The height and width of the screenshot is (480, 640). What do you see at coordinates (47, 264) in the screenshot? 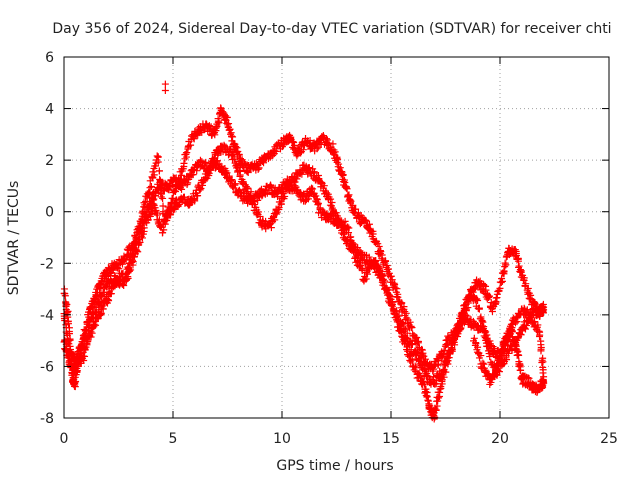
I see `y-tick-label: -2` at bounding box center [47, 264].